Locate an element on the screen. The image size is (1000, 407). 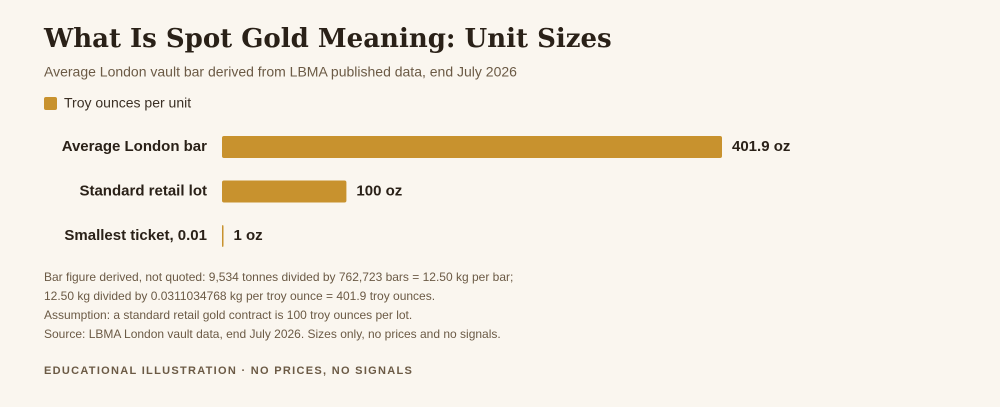
category-label: Standard retail lot is located at coordinates (143, 190).